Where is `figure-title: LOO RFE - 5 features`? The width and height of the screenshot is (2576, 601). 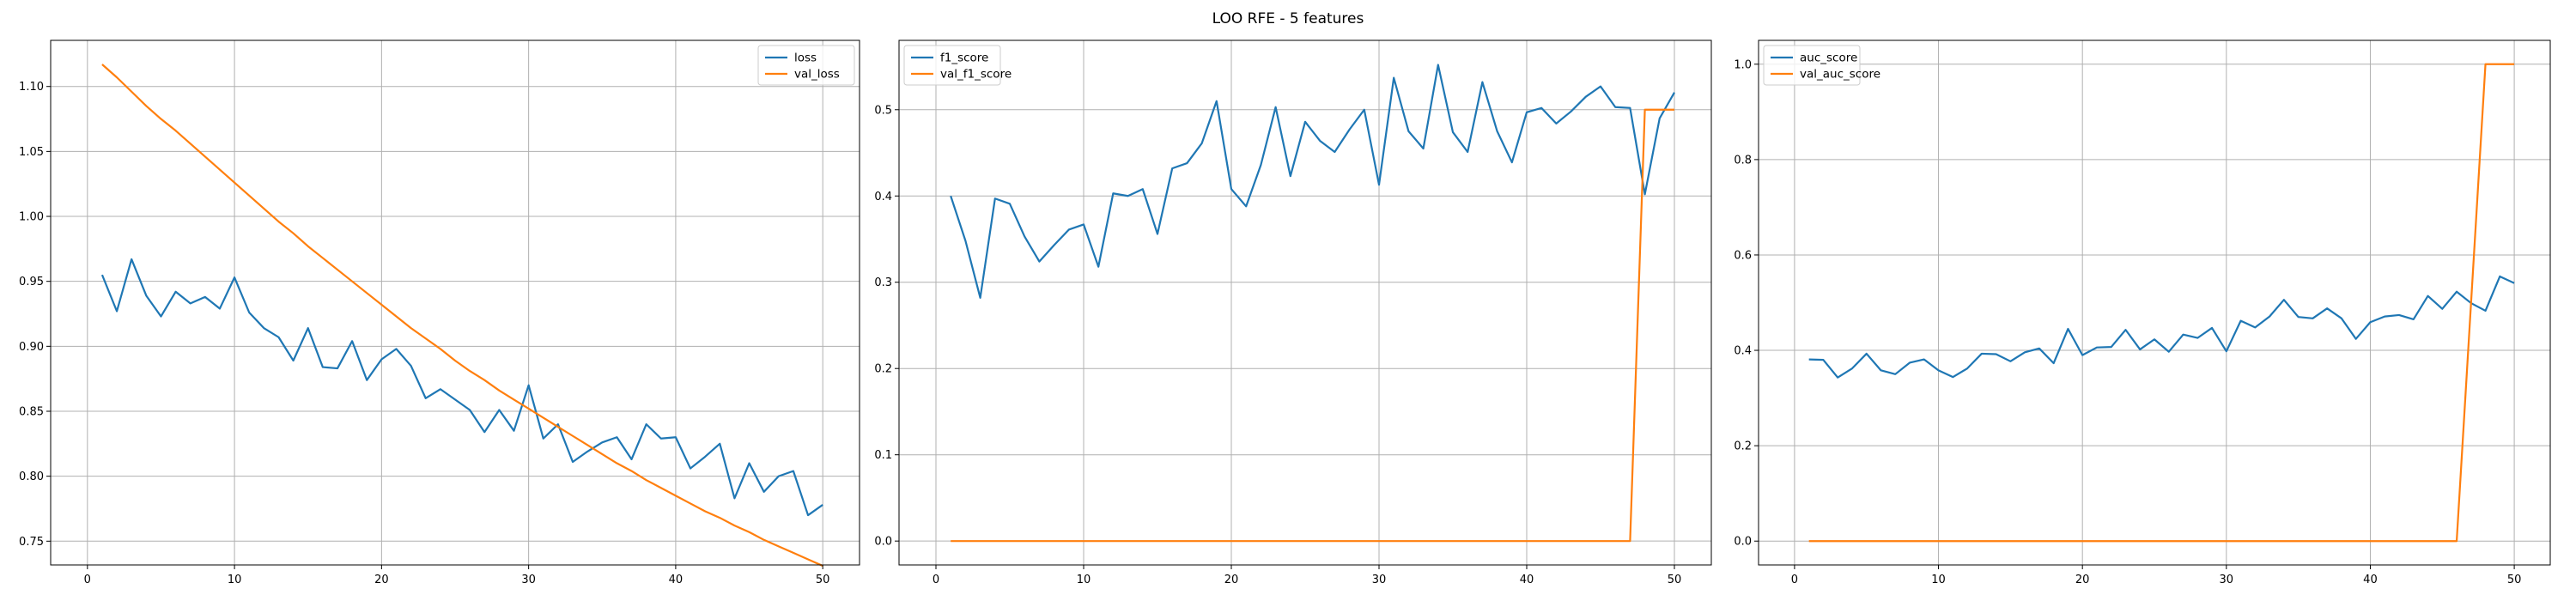
figure-title: LOO RFE - 5 features is located at coordinates (1288, 18).